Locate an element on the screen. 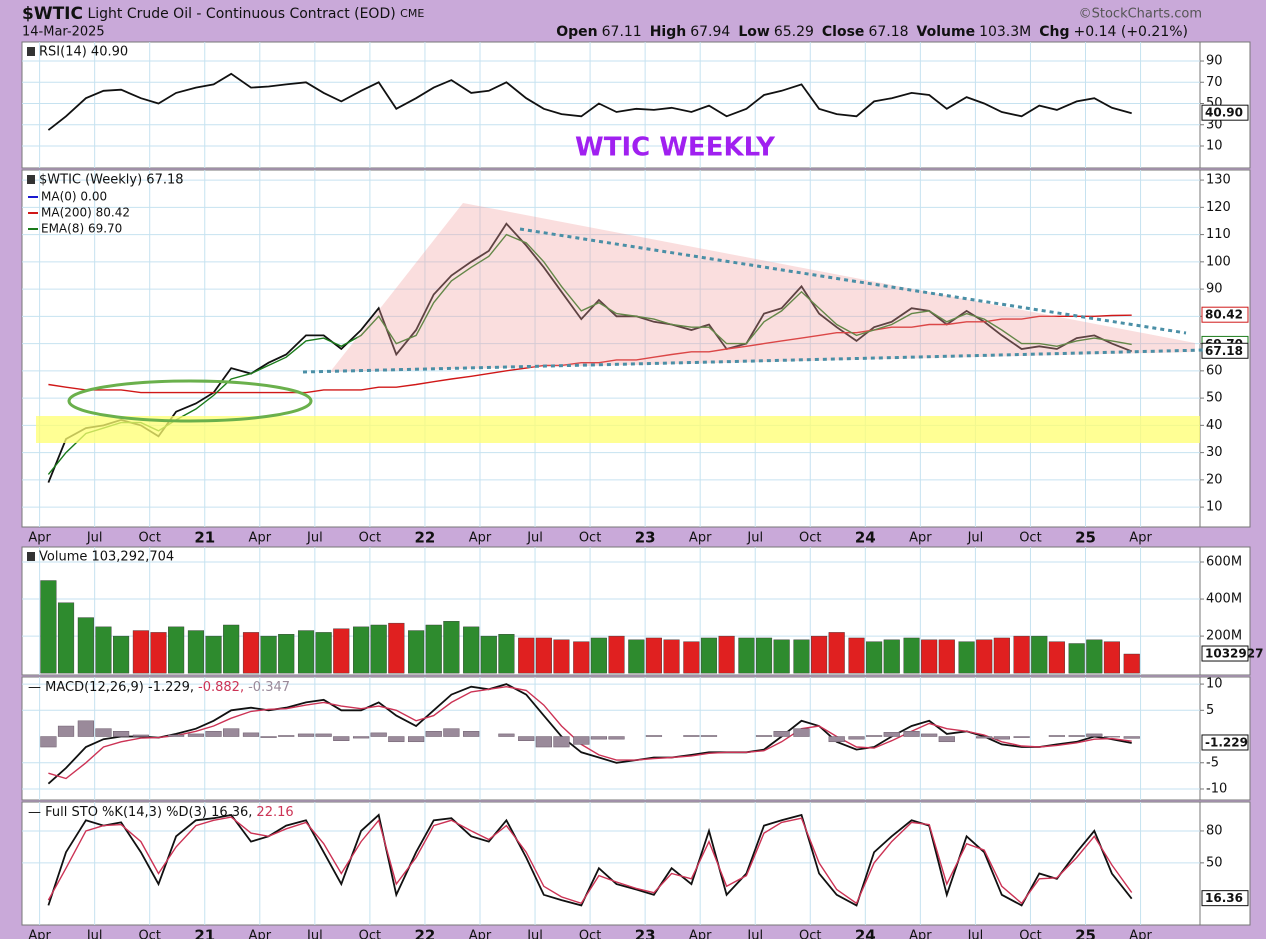 The width and height of the screenshot is (1266, 939). legend-entry: 22.16 is located at coordinates (274, 812).